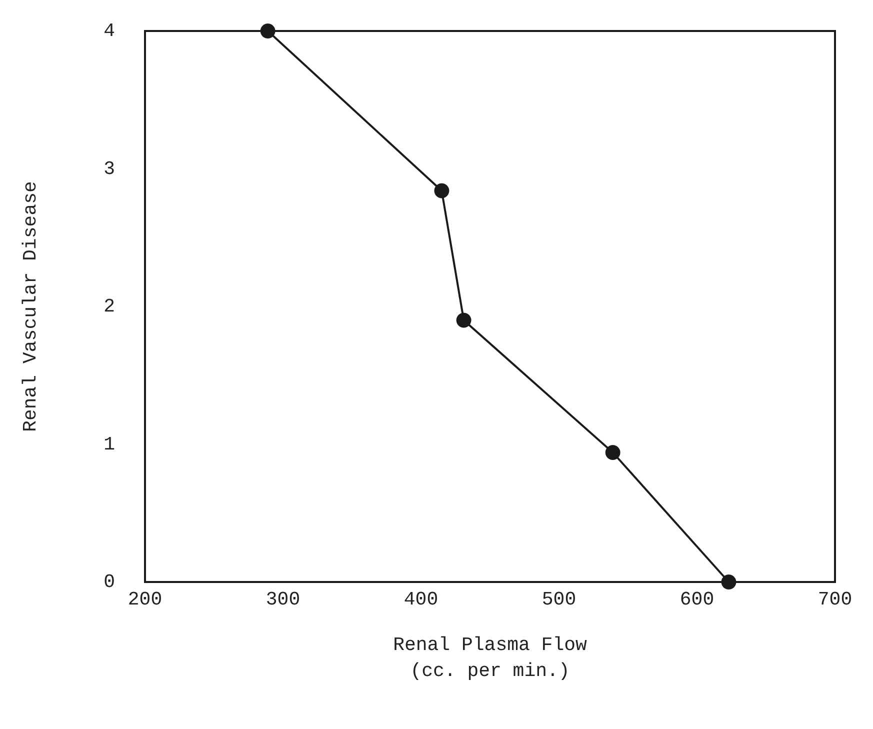 This screenshot has width=873, height=729. I want to click on x-tick-label: 400, so click(421, 599).